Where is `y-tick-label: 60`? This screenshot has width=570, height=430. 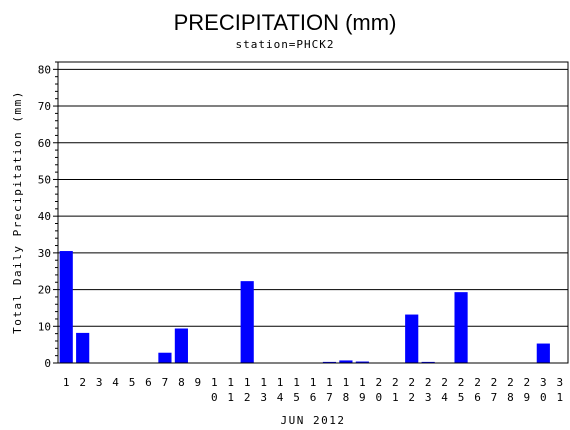 y-tick-label: 60 is located at coordinates (44, 143).